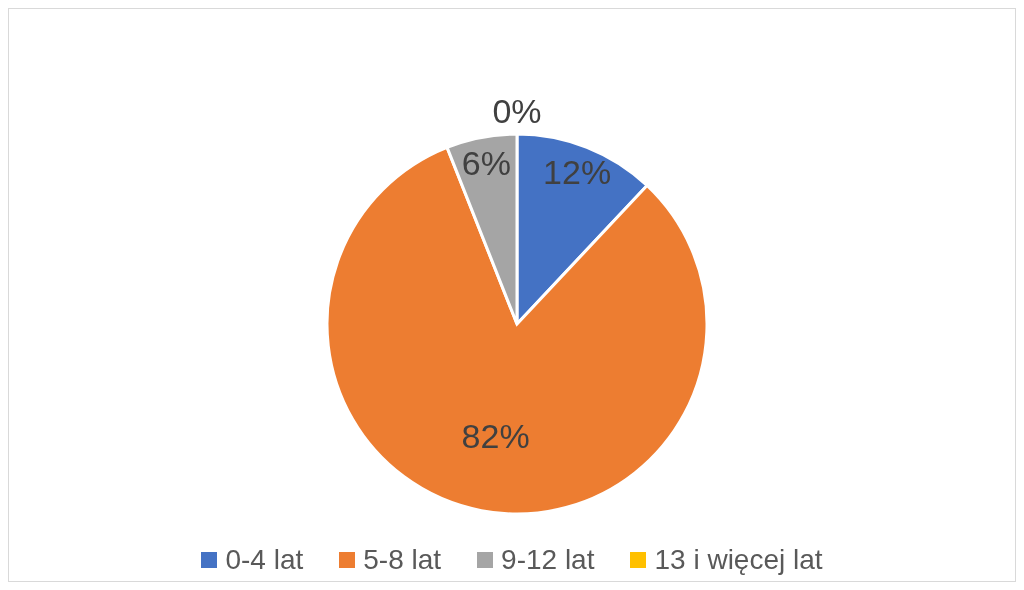  I want to click on text: 0%, so click(517, 111).